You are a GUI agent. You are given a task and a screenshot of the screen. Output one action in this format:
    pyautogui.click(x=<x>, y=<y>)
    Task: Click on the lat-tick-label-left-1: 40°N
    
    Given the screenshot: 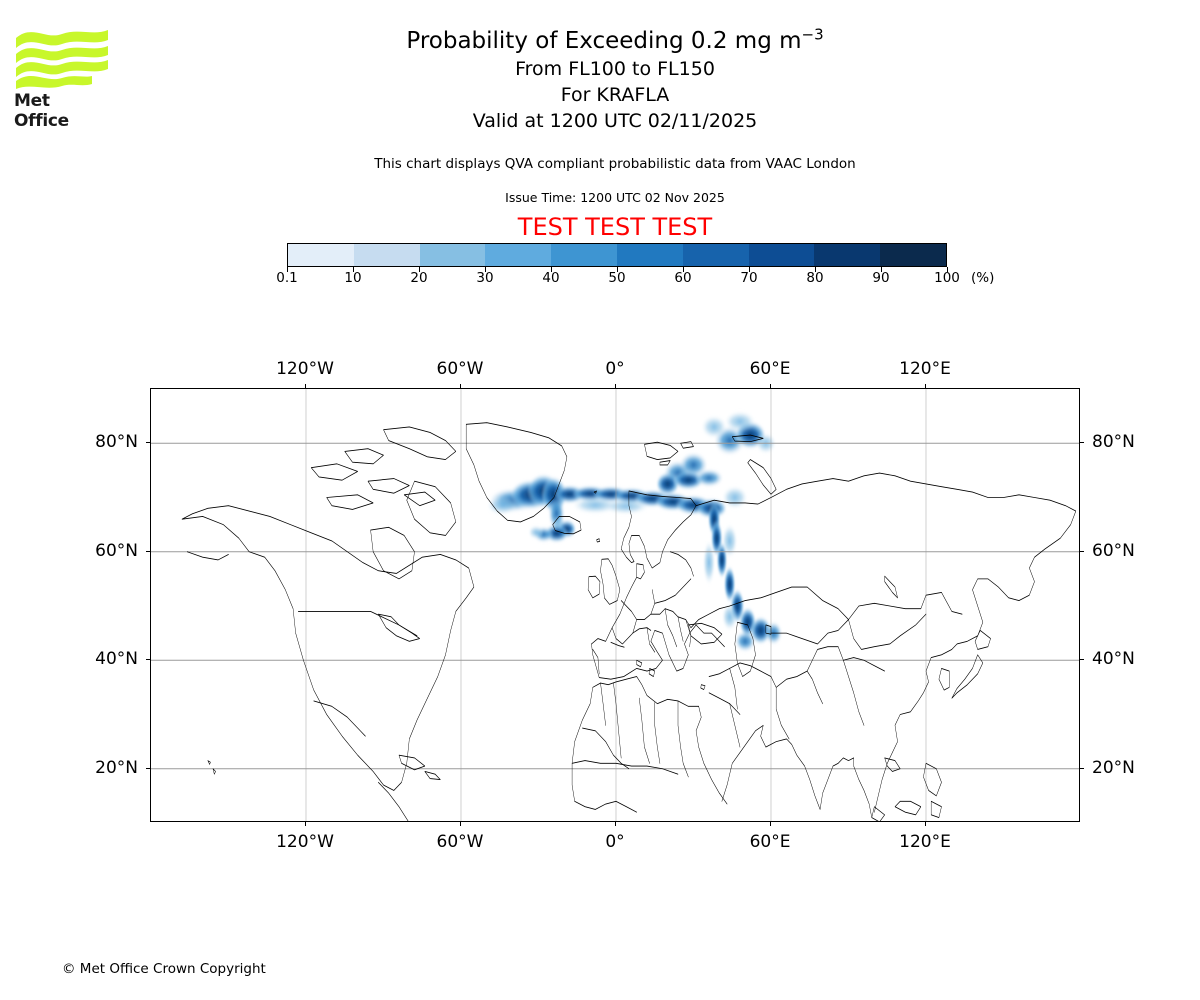 What is the action you would take?
    pyautogui.click(x=116, y=659)
    